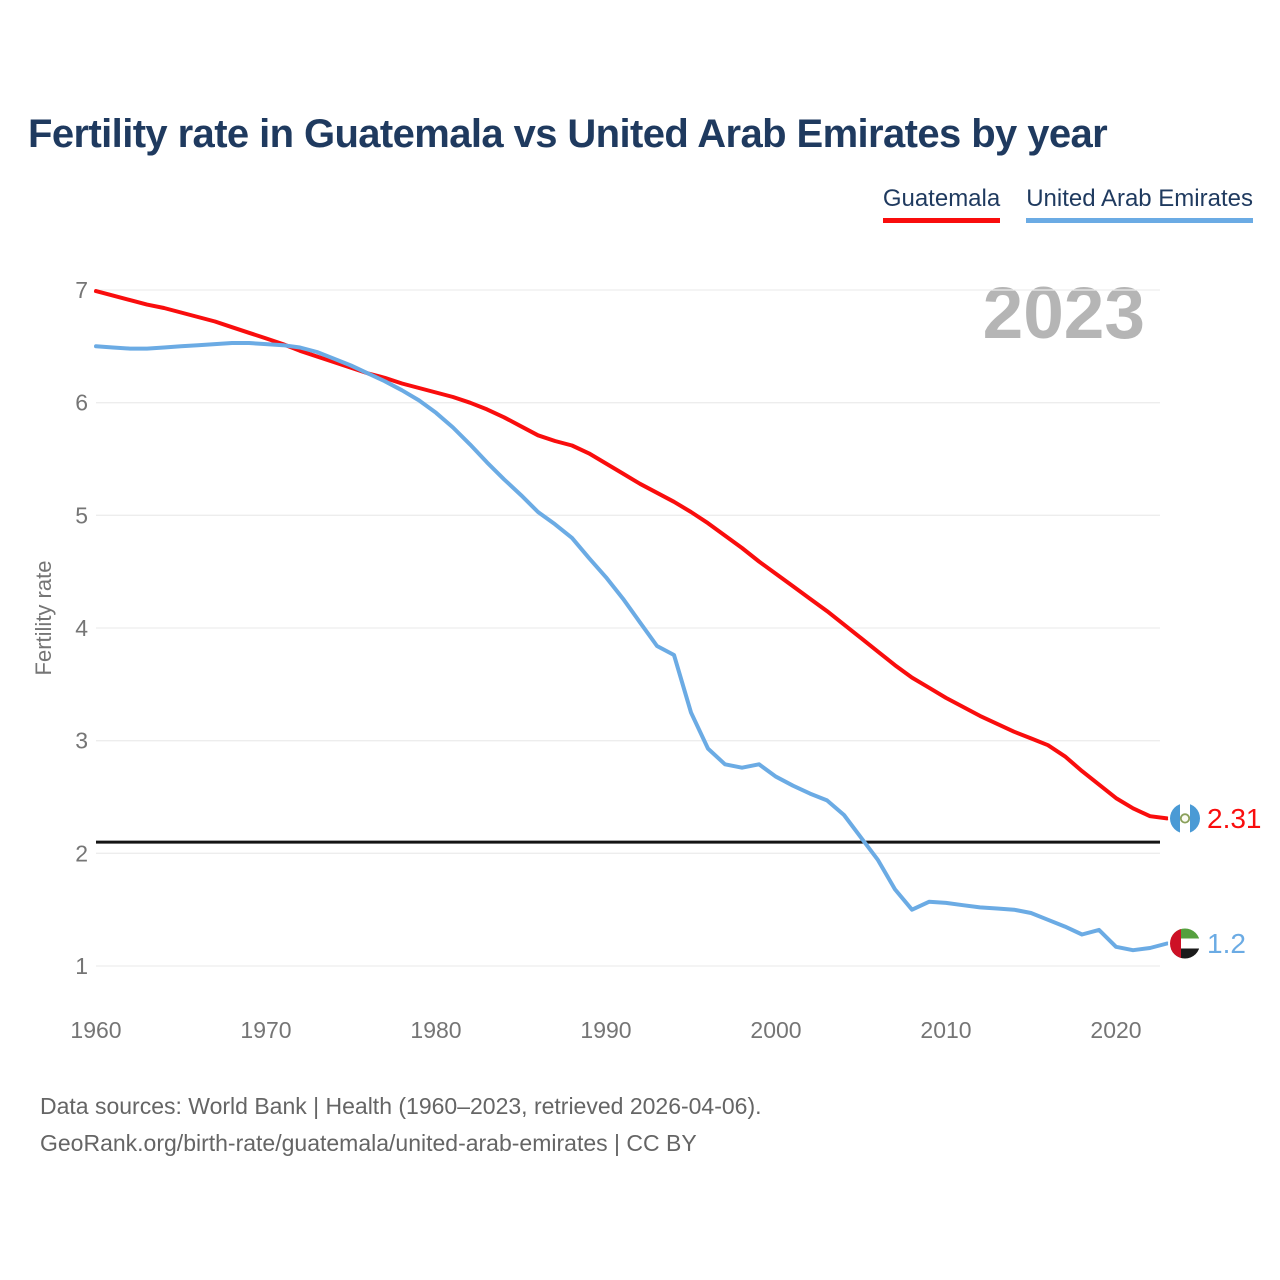 Image resolution: width=1280 pixels, height=1280 pixels. What do you see at coordinates (775, 1030) in the screenshot?
I see `x-tick-label: 2000` at bounding box center [775, 1030].